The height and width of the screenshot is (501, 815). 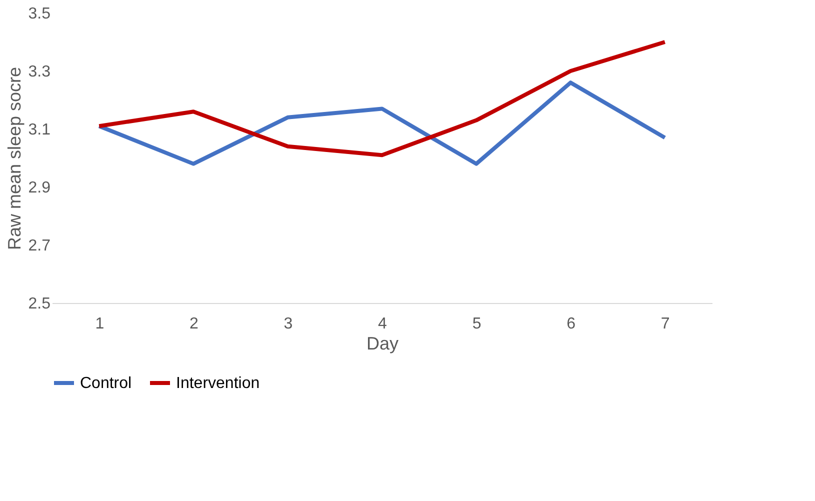 What do you see at coordinates (39, 72) in the screenshot?
I see `y-tick-label: 3.3` at bounding box center [39, 72].